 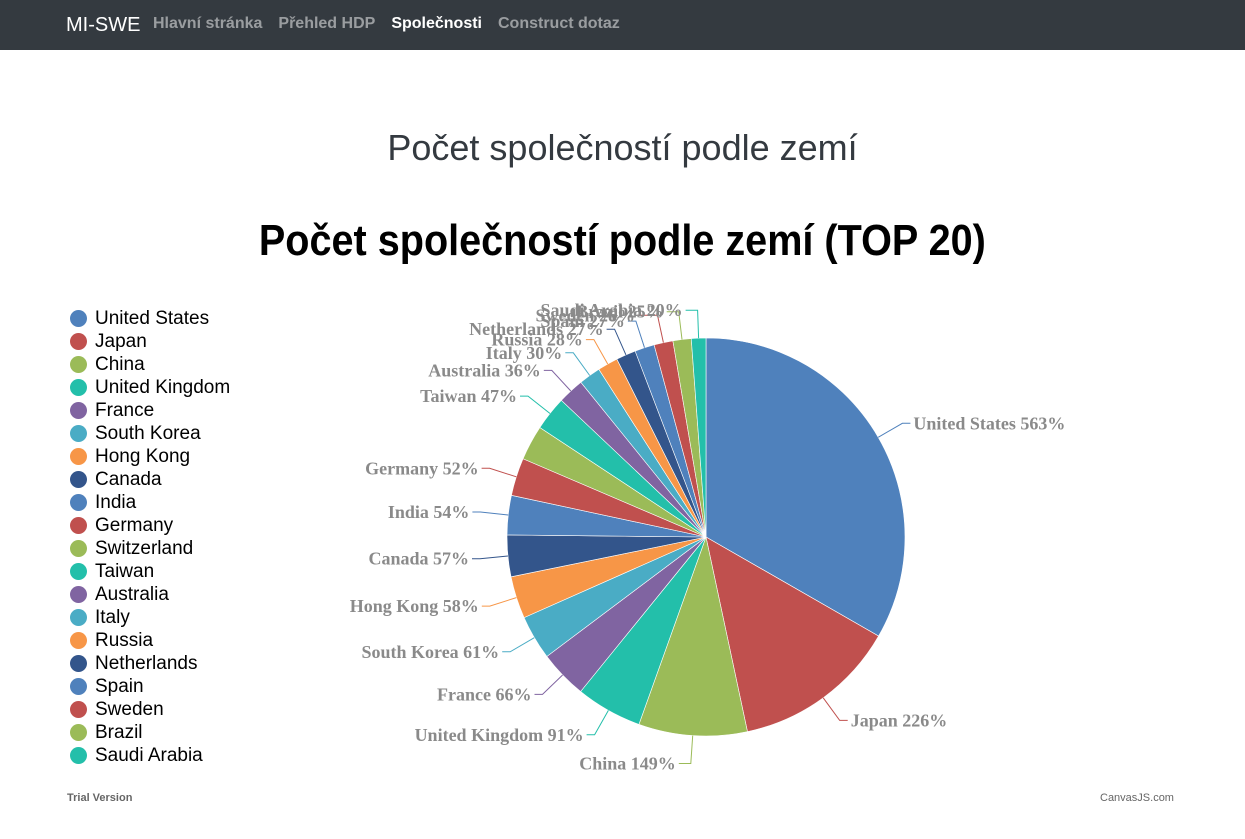 I want to click on legend-item: Hong Kong, so click(x=150, y=456).